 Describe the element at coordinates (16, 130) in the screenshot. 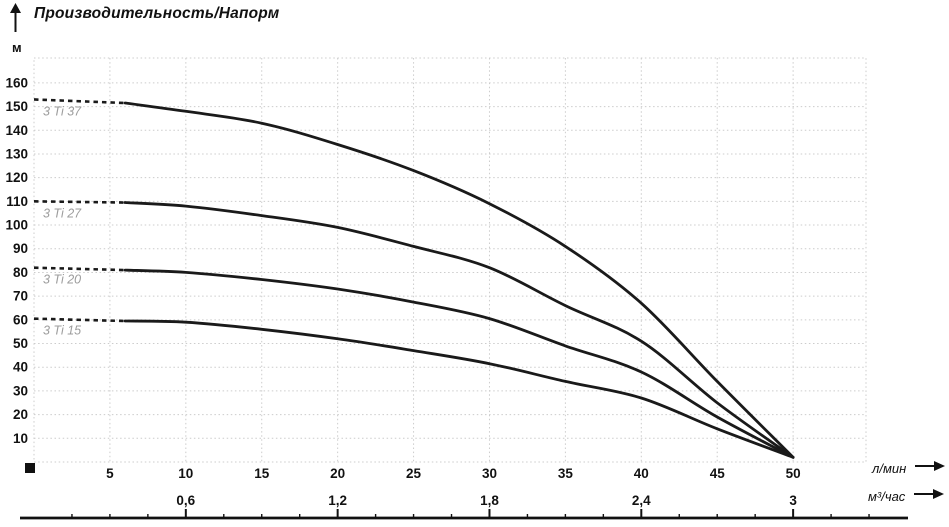

I see `y-tick-label: 140` at that location.